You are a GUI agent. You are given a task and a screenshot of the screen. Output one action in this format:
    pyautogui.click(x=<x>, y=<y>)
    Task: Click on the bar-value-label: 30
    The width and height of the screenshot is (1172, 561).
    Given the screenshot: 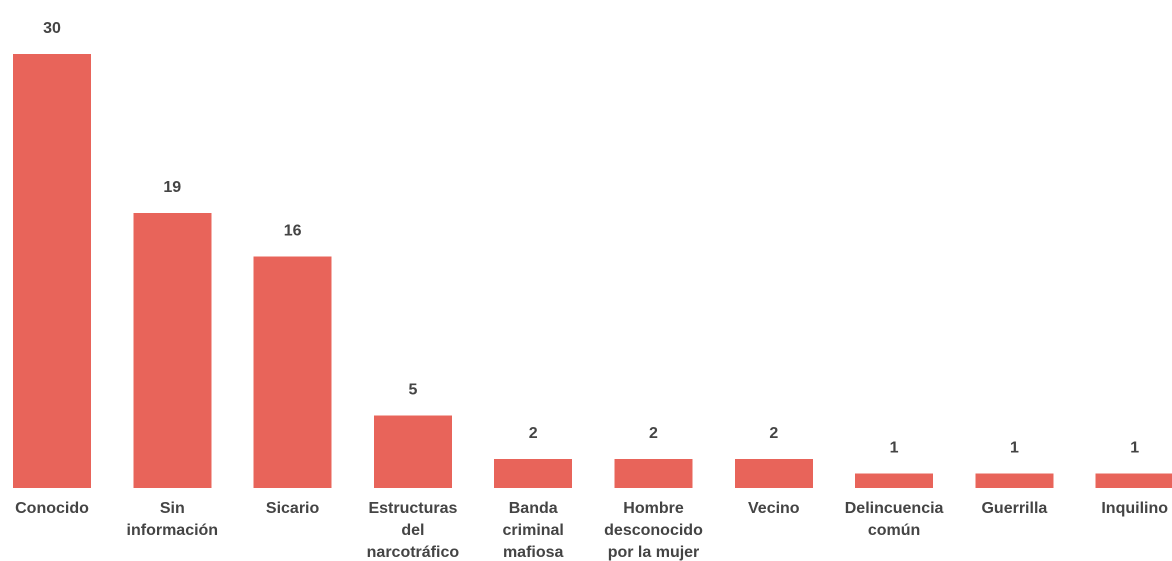 What is the action you would take?
    pyautogui.click(x=52, y=28)
    